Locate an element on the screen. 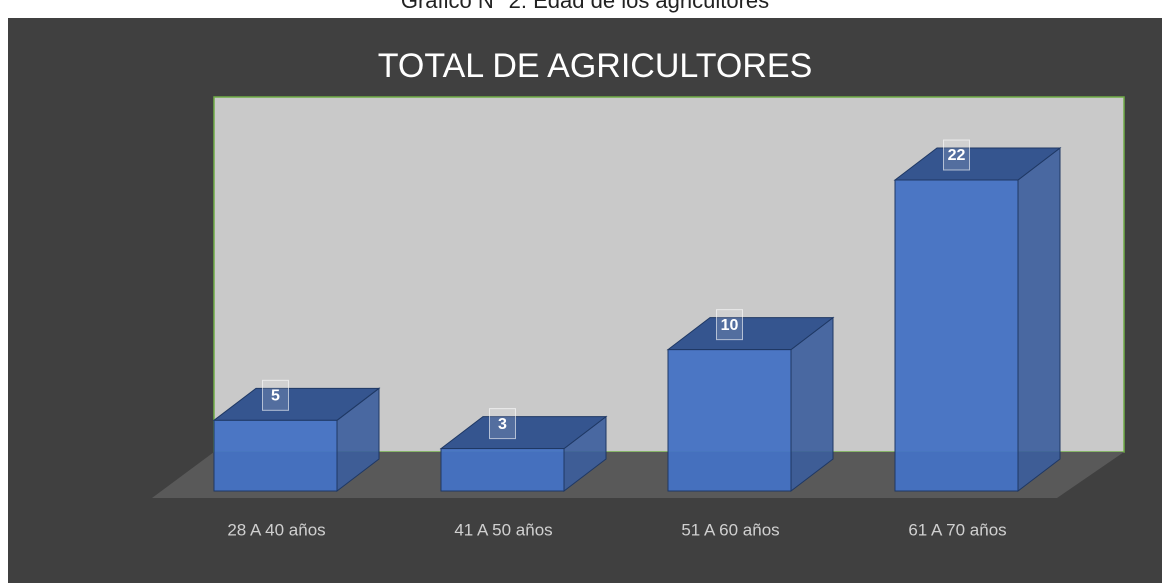  data-label: 5 is located at coordinates (275, 396).